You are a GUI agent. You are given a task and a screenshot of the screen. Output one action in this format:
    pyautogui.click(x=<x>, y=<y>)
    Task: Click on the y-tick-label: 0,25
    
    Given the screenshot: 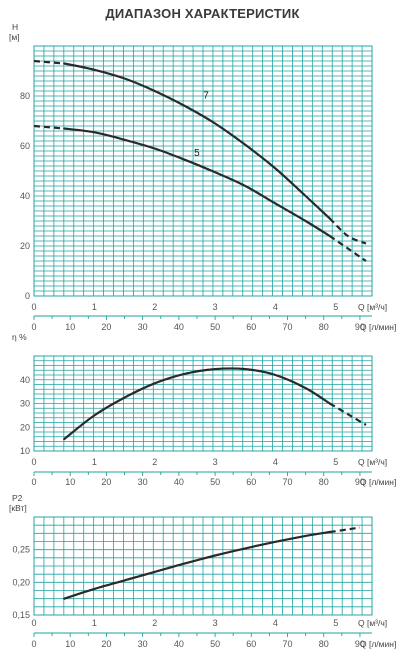 What is the action you would take?
    pyautogui.click(x=21, y=550)
    